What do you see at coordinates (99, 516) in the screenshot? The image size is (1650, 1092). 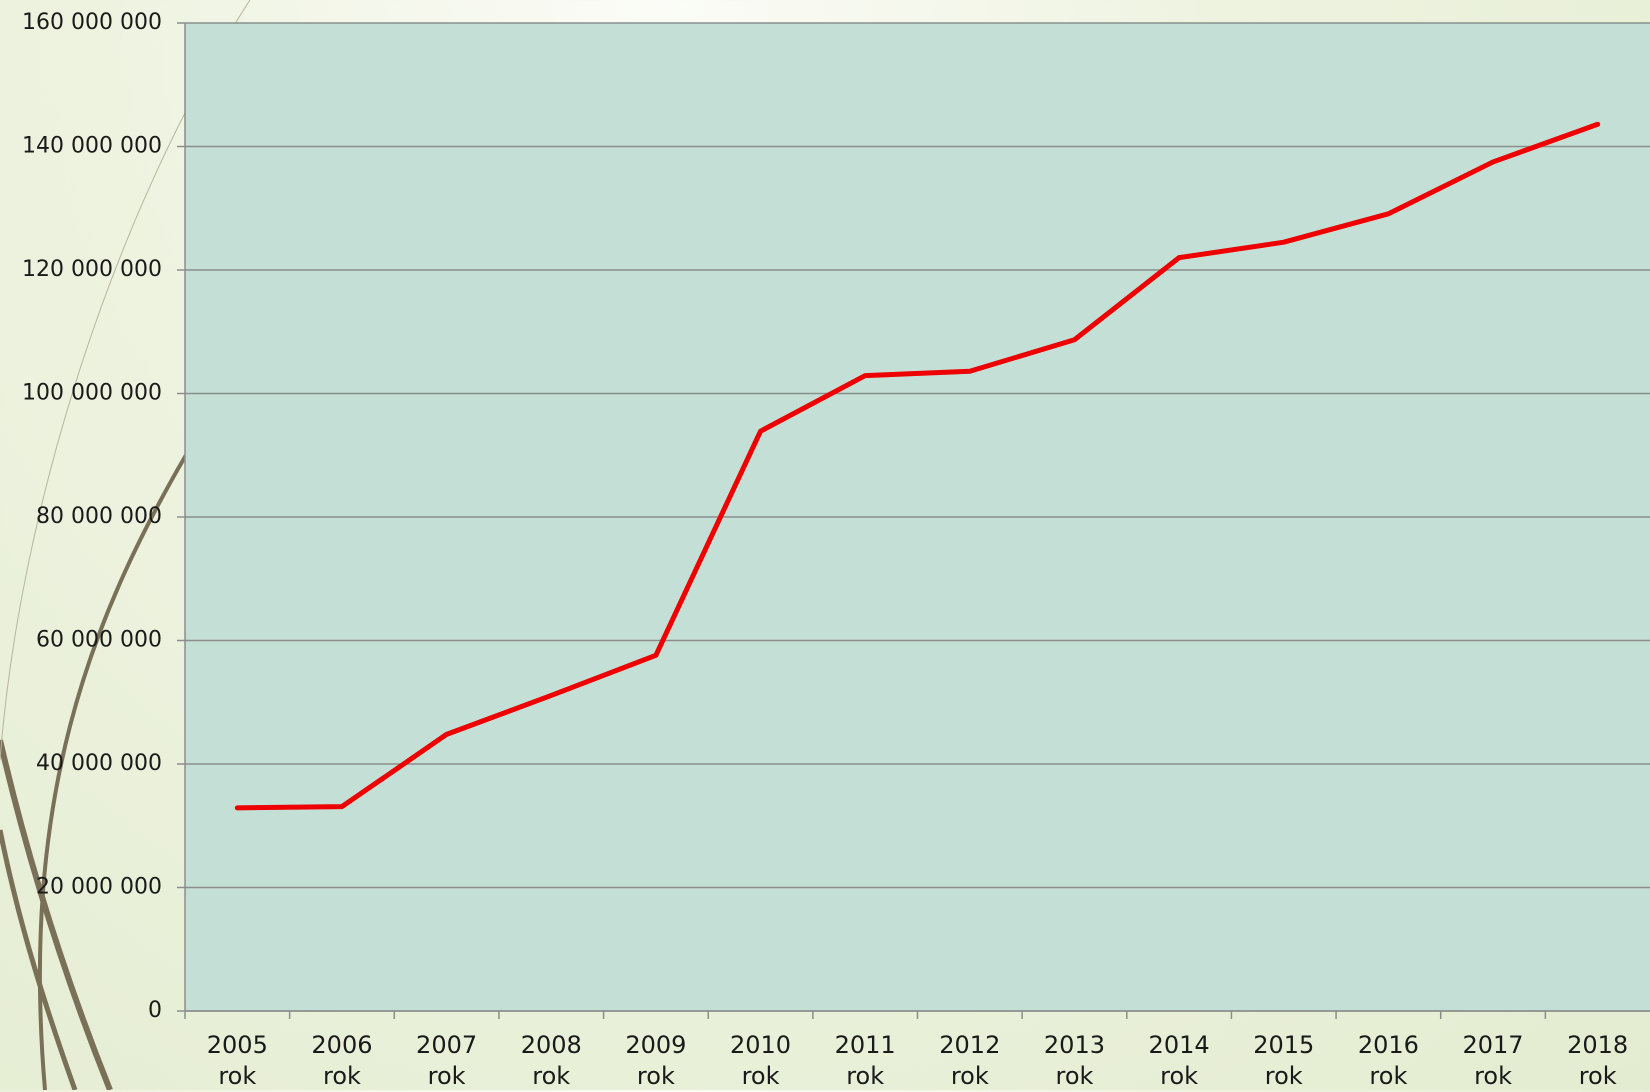 I see `y-tick-label: 80 000 000` at bounding box center [99, 516].